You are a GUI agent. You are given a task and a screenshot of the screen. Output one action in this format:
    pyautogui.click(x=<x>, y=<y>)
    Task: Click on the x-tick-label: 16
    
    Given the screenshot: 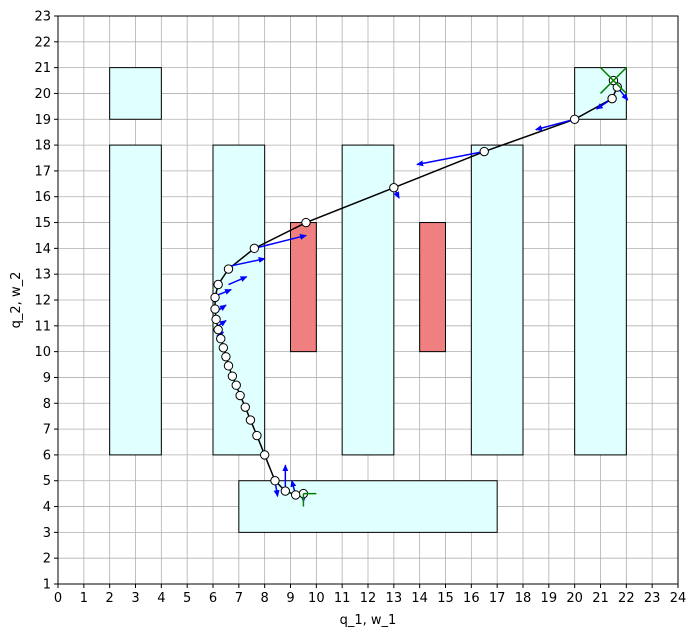 What is the action you would take?
    pyautogui.click(x=471, y=598)
    